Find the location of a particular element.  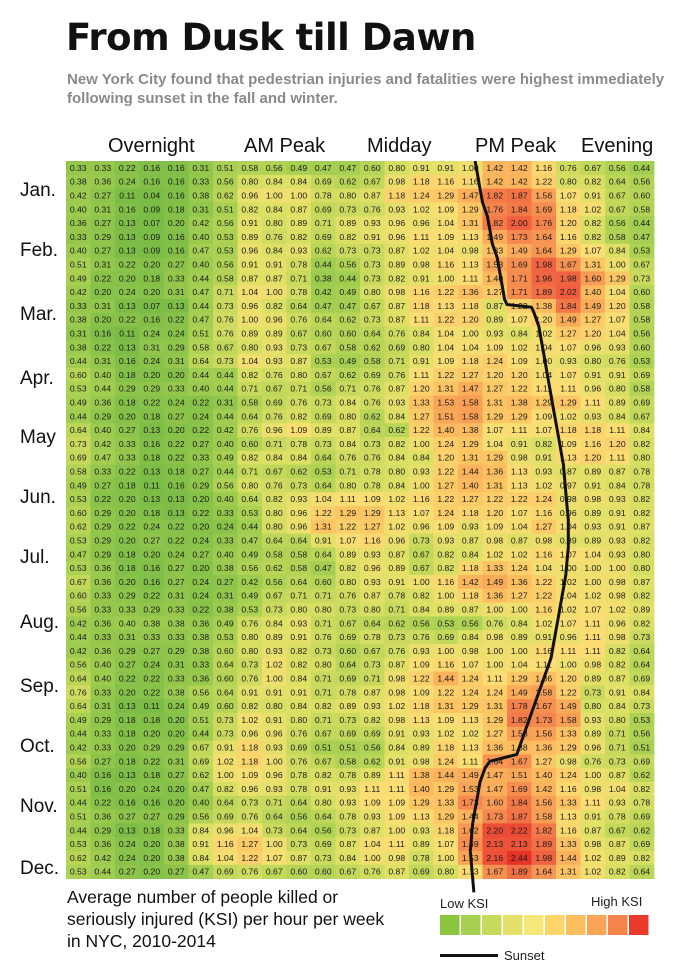

heatmap-cell-label: 2.20 is located at coordinates (494, 830).